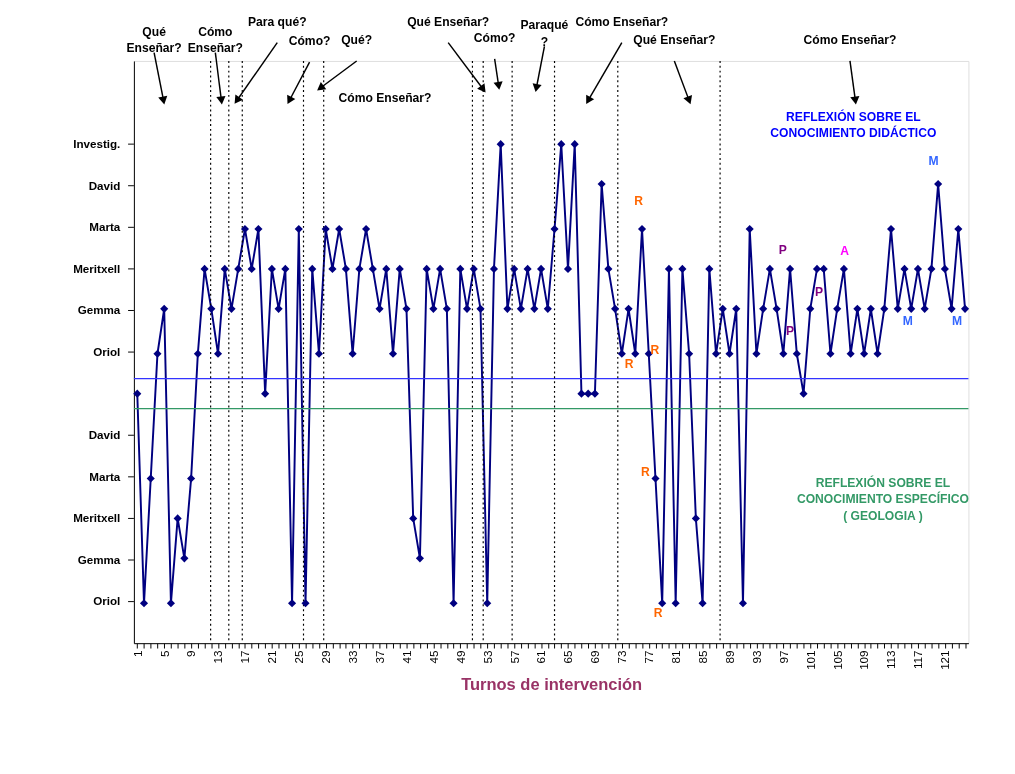 This screenshot has width=1015, height=774. I want to click on x-tick-label: 77, so click(649, 657).